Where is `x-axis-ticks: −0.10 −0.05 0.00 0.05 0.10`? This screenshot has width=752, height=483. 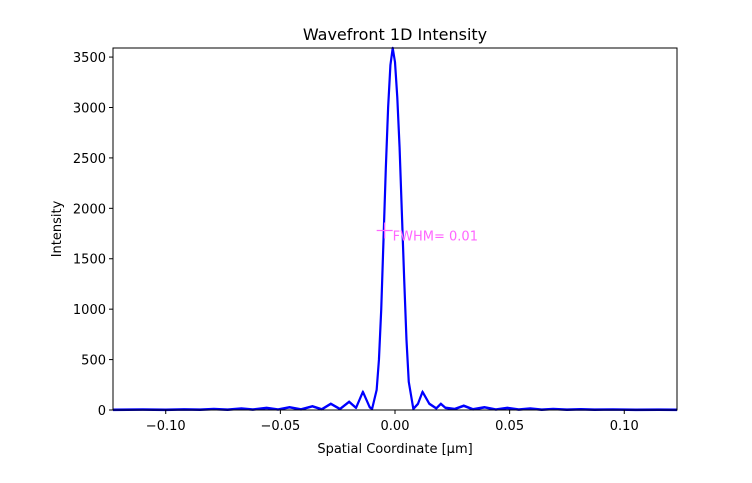
x-axis-ticks: −0.10 −0.05 0.00 0.05 0.10 is located at coordinates (392, 422).